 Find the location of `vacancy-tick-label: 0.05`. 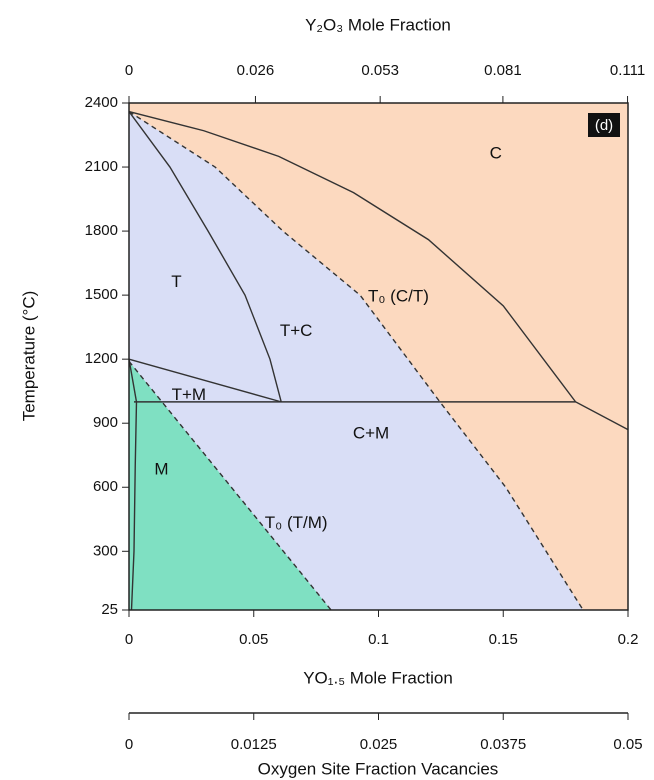

vacancy-tick-label: 0.05 is located at coordinates (627, 744).